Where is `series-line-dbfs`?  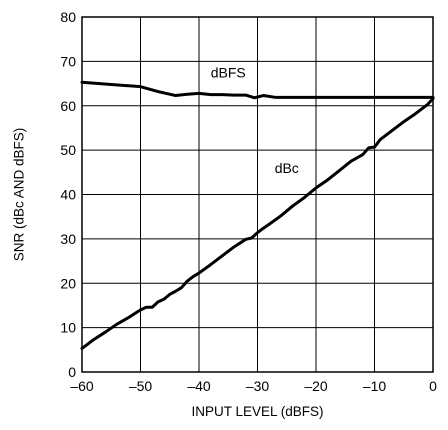
series-line-dbfs is located at coordinates (257, 90).